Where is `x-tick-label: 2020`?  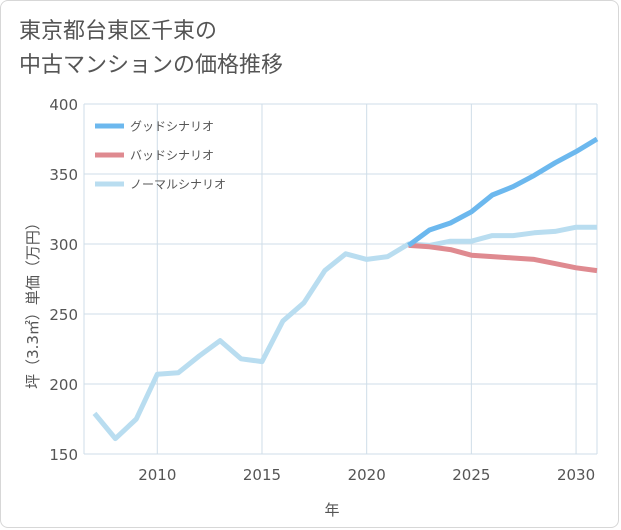 x-tick-label: 2020 is located at coordinates (367, 475).